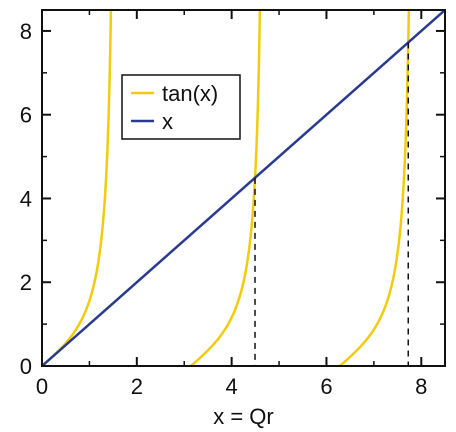 This screenshot has width=456, height=432. What do you see at coordinates (26, 31) in the screenshot?
I see `y-tick-label: 8` at bounding box center [26, 31].